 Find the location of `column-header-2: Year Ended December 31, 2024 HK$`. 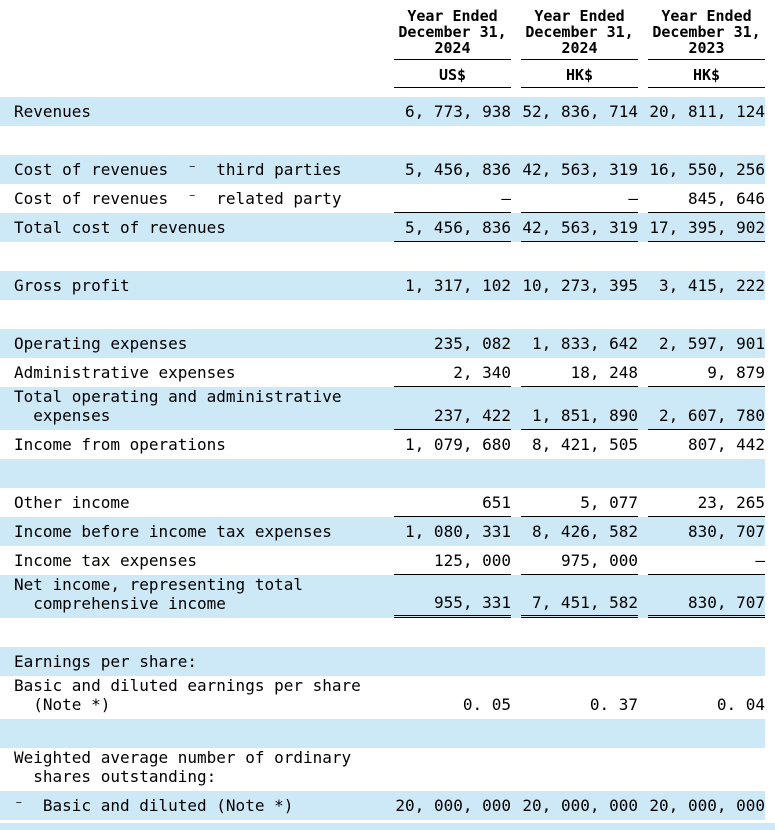

column-header-2: Year Ended December 31, 2024 HK$ is located at coordinates (579, 48).